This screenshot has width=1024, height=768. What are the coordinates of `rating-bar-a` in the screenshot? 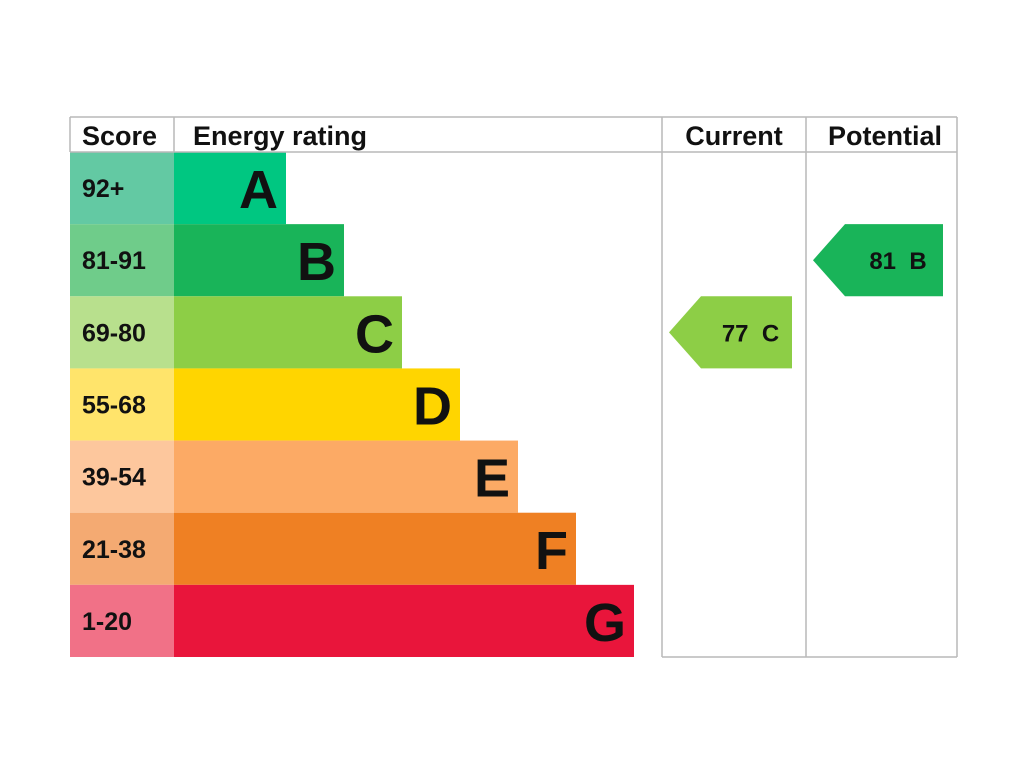 It's located at (230, 188).